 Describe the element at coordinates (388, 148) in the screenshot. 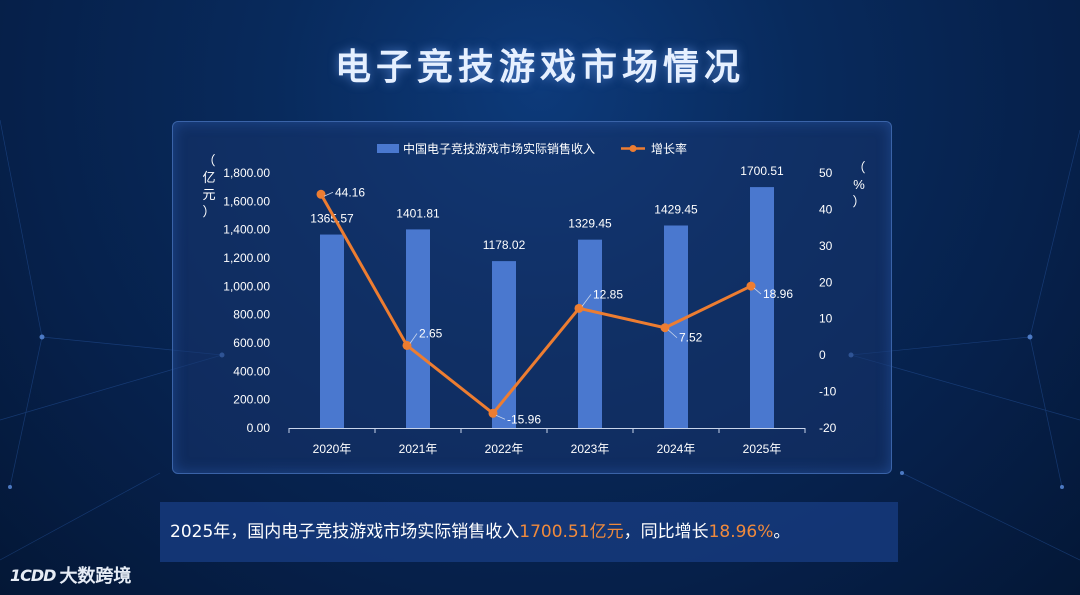

I see `legend-bar-swatch` at that location.